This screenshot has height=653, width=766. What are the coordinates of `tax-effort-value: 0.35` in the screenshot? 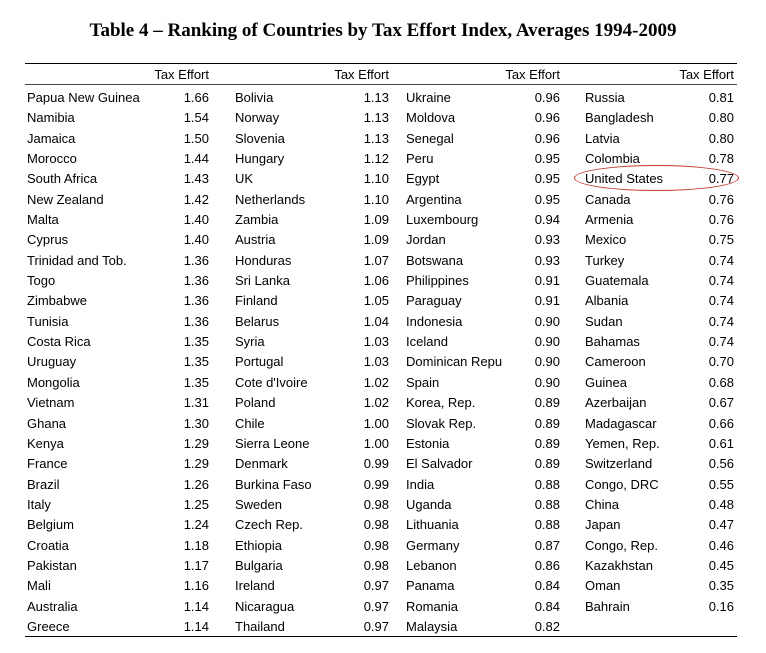 It's located at (721, 586).